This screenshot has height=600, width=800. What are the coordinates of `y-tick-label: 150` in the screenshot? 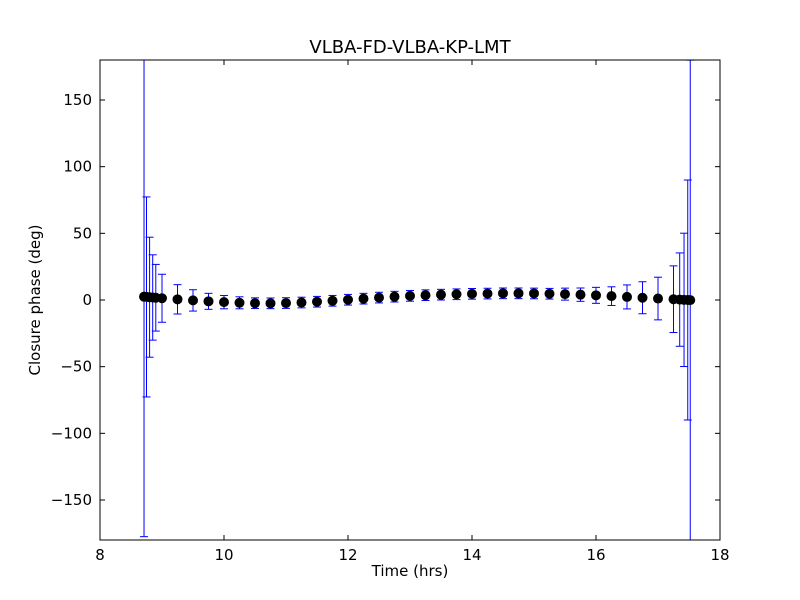 It's located at (77, 100).